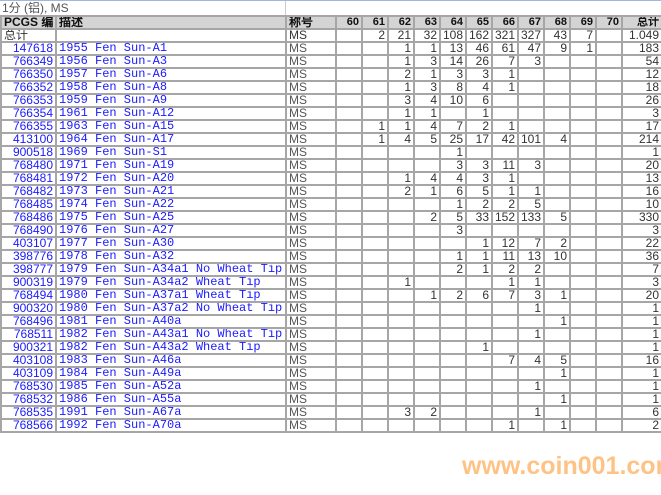 The image size is (661, 495). What do you see at coordinates (28, 22) in the screenshot?
I see `header-pcgs: PCGS 编` at bounding box center [28, 22].